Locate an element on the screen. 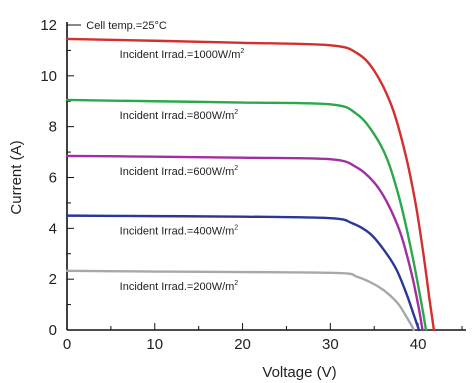  x-axis-title: Voltage (V) is located at coordinates (299, 372).